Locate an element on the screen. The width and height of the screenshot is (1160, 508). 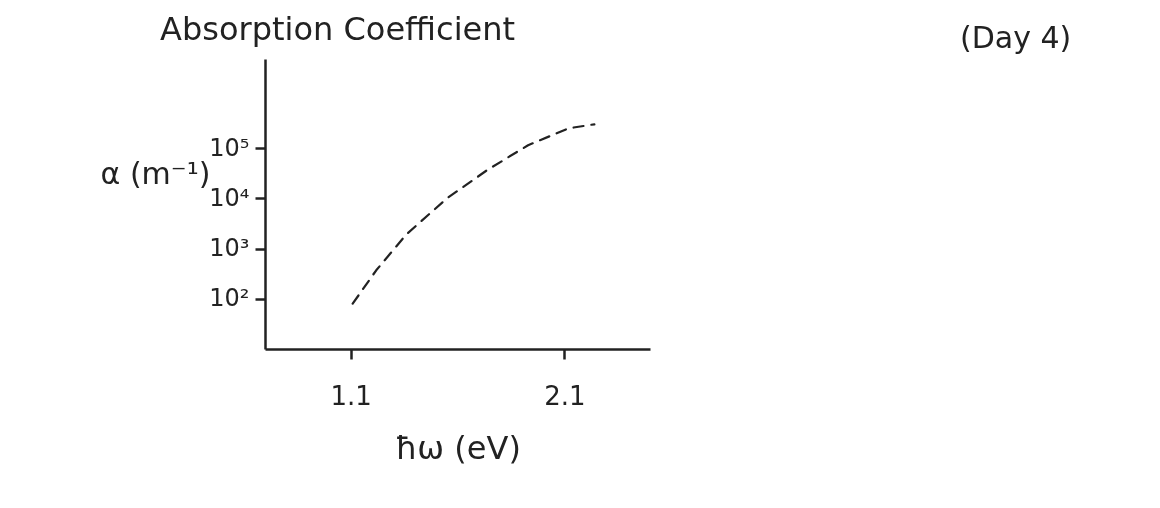
y-tick-label: 10³ is located at coordinates (229, 248).